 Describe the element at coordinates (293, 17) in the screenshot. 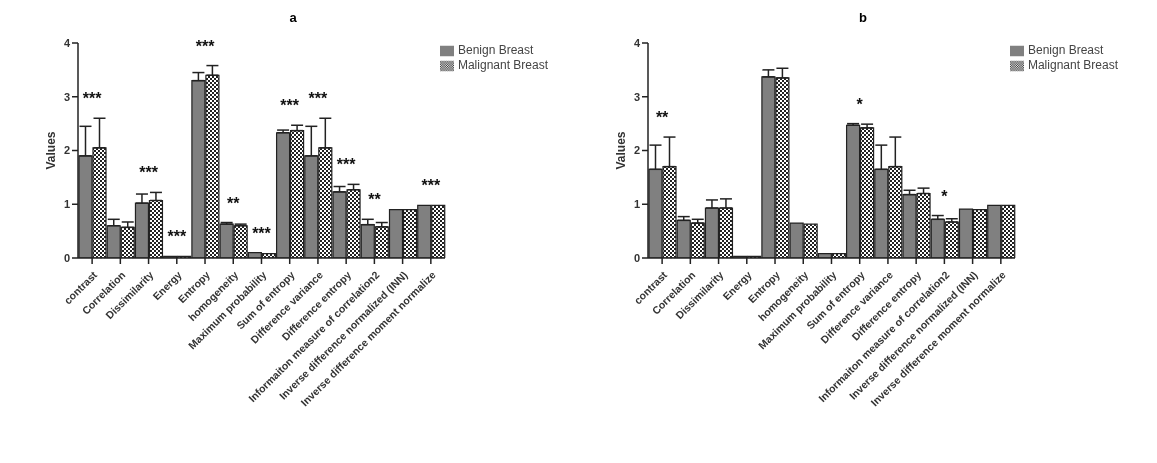

I see `chart-title: a` at that location.